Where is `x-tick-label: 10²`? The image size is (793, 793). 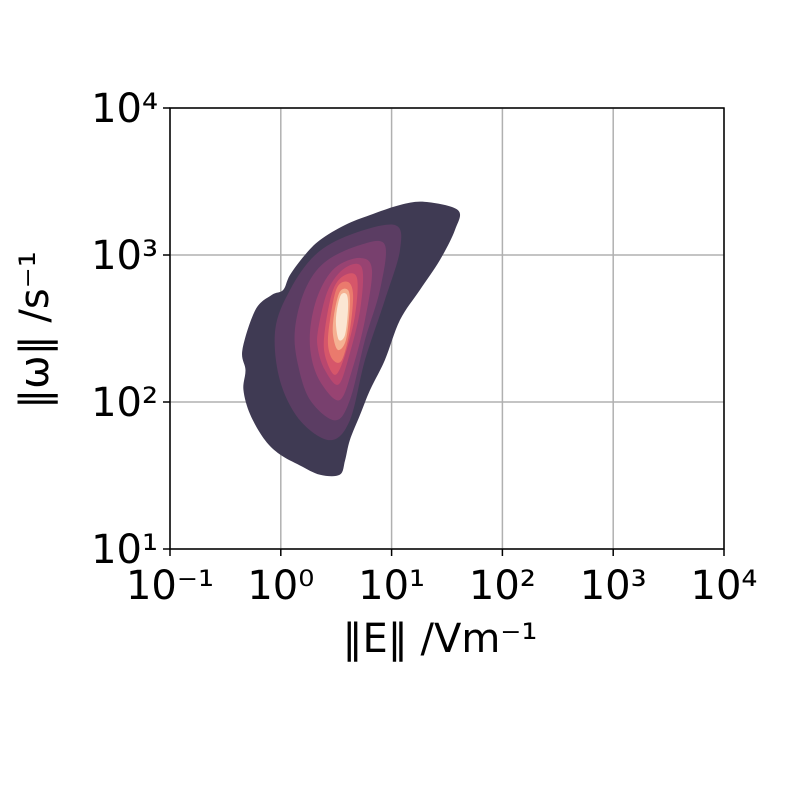 x-tick-label: 10² is located at coordinates (502, 586).